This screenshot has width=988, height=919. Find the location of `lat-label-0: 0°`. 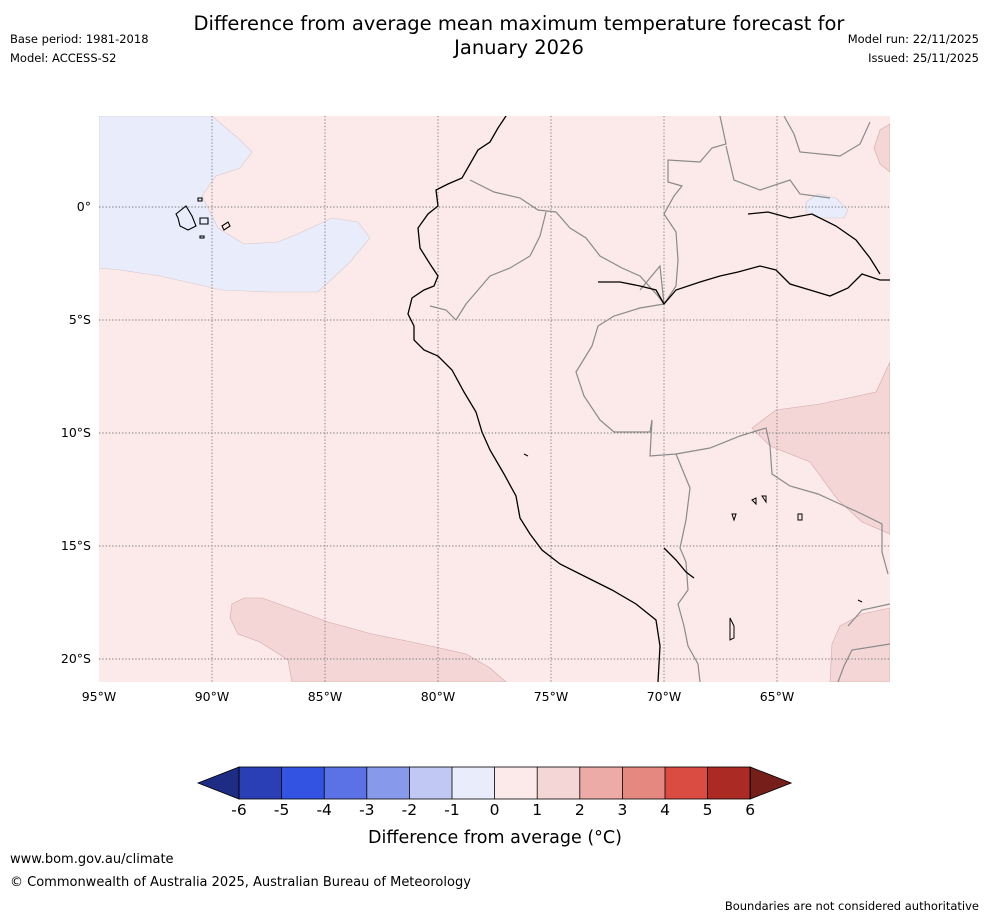

lat-label-0: 0° is located at coordinates (83, 206).